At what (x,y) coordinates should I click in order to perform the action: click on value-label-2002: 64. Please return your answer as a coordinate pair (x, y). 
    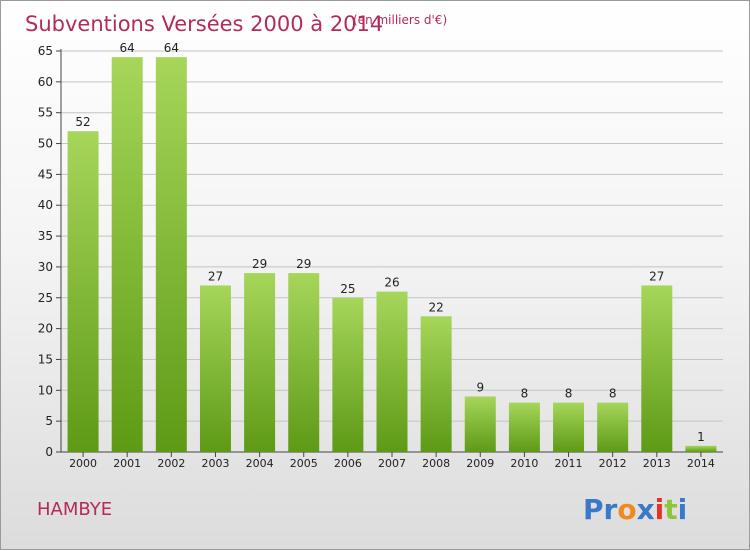
    Looking at the image, I should click on (171, 48).